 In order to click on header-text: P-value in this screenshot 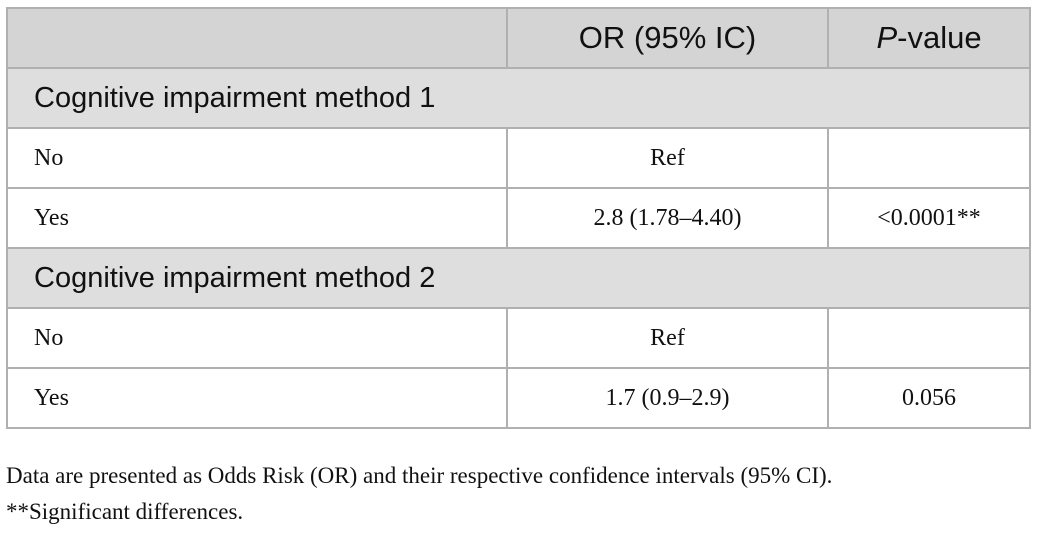, I will do `click(929, 37)`.